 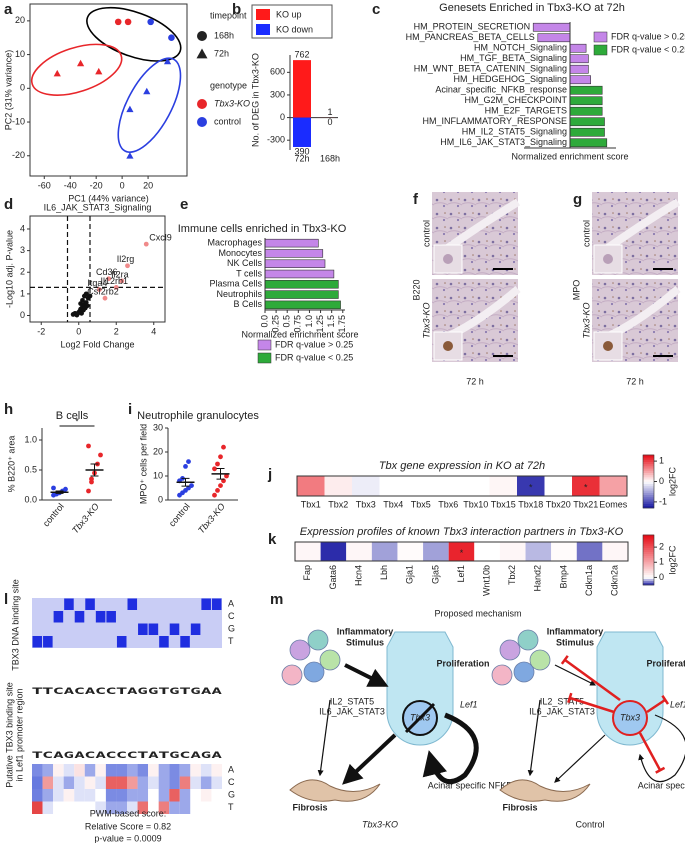 What do you see at coordinates (127, 838) in the screenshot?
I see `score-p-value: p-value = 0.0009` at bounding box center [127, 838].